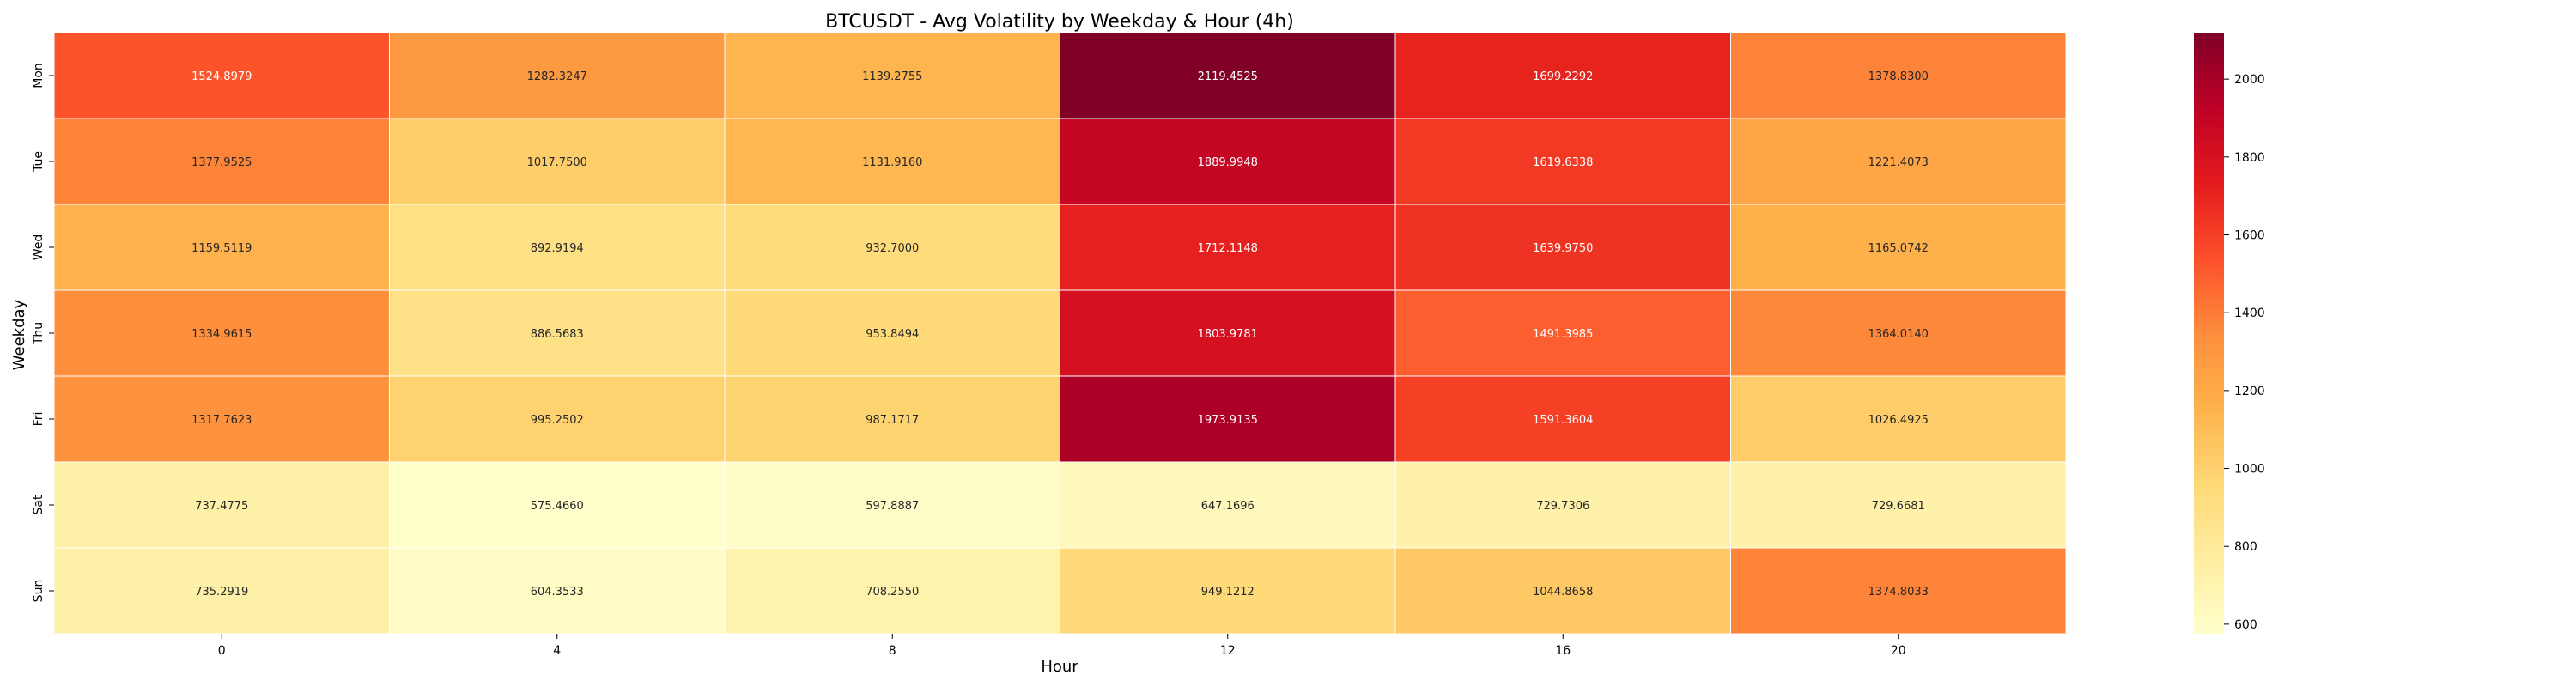 The width and height of the screenshot is (2576, 687). I want to click on y-tick-label: Tue, so click(39, 162).